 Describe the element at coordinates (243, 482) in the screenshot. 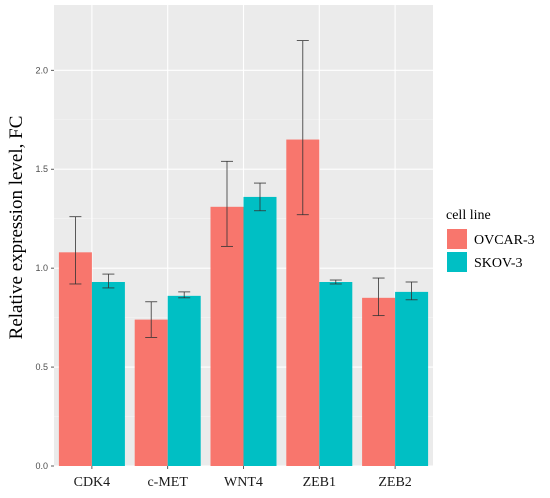

I see `x-tick-label: WNT4` at that location.